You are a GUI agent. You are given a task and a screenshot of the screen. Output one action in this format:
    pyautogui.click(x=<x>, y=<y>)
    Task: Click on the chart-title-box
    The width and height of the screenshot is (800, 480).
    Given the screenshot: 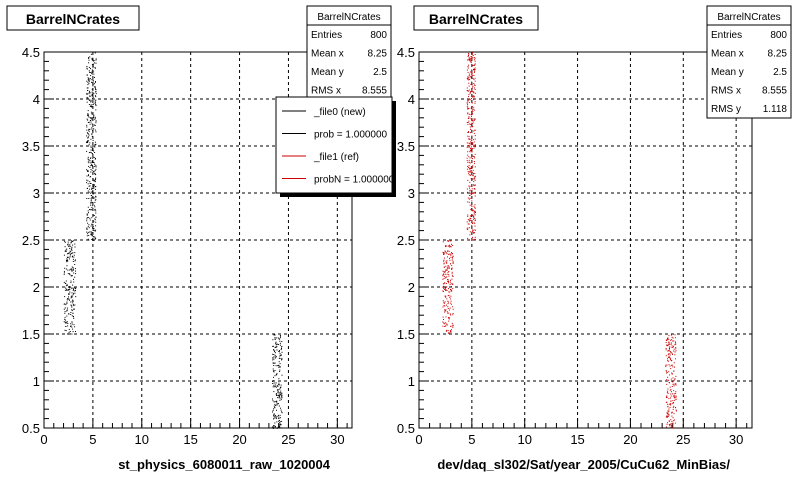 What is the action you would take?
    pyautogui.click(x=73, y=18)
    